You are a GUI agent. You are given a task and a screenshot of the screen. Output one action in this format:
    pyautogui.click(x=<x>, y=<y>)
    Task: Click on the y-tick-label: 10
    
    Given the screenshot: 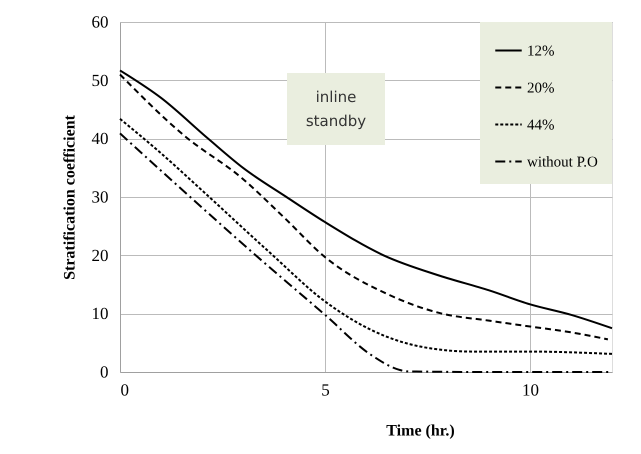 What is the action you would take?
    pyautogui.click(x=100, y=314)
    